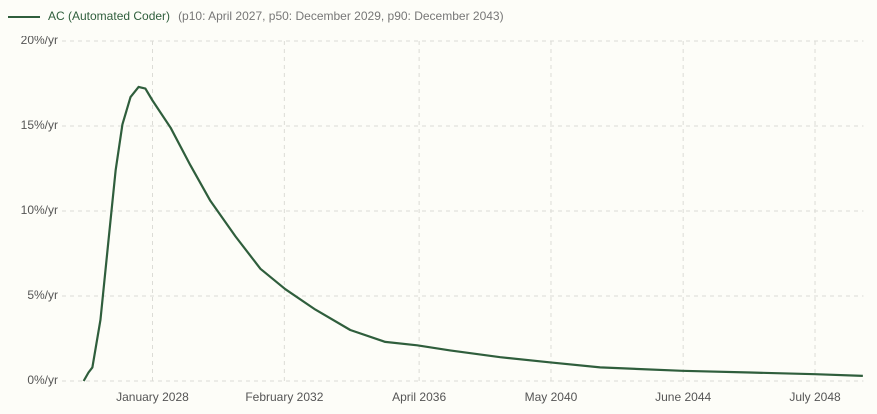 The width and height of the screenshot is (877, 414). What do you see at coordinates (683, 397) in the screenshot?
I see `x-tick-label: June 2044` at bounding box center [683, 397].